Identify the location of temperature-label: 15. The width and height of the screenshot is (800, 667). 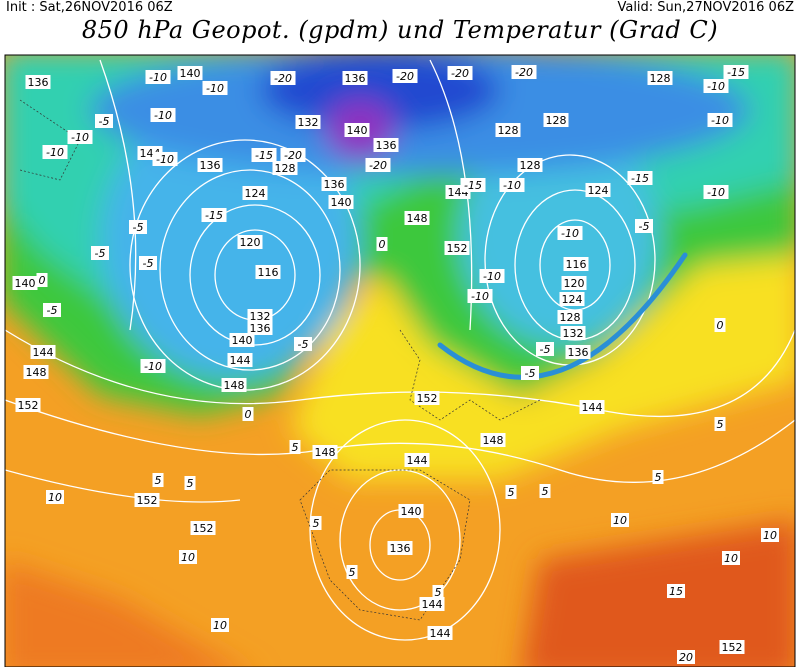
(676, 591).